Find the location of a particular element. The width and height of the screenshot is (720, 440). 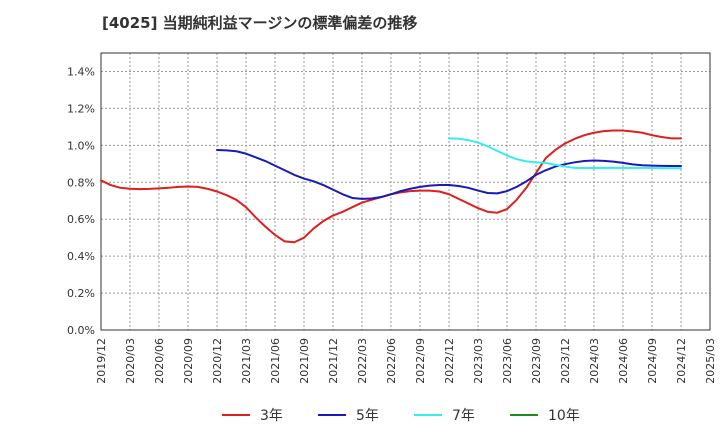

legend-label-10y: 10年 is located at coordinates (564, 416).